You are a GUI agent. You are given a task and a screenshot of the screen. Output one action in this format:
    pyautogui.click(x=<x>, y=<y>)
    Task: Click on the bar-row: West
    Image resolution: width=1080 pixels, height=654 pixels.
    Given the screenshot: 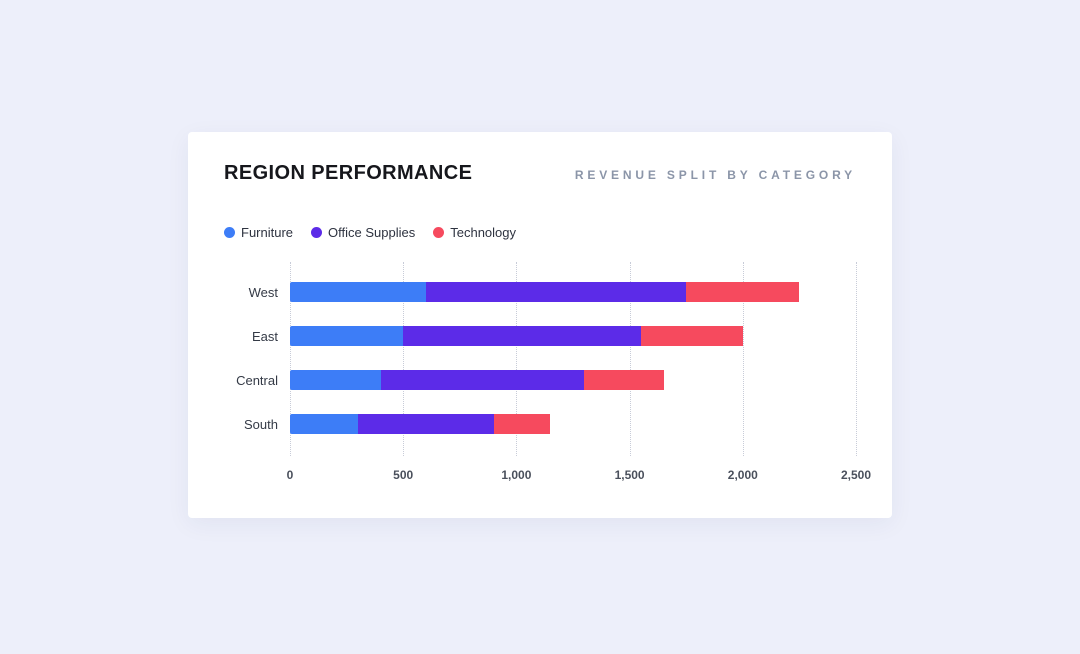 What is the action you would take?
    pyautogui.click(x=540, y=292)
    